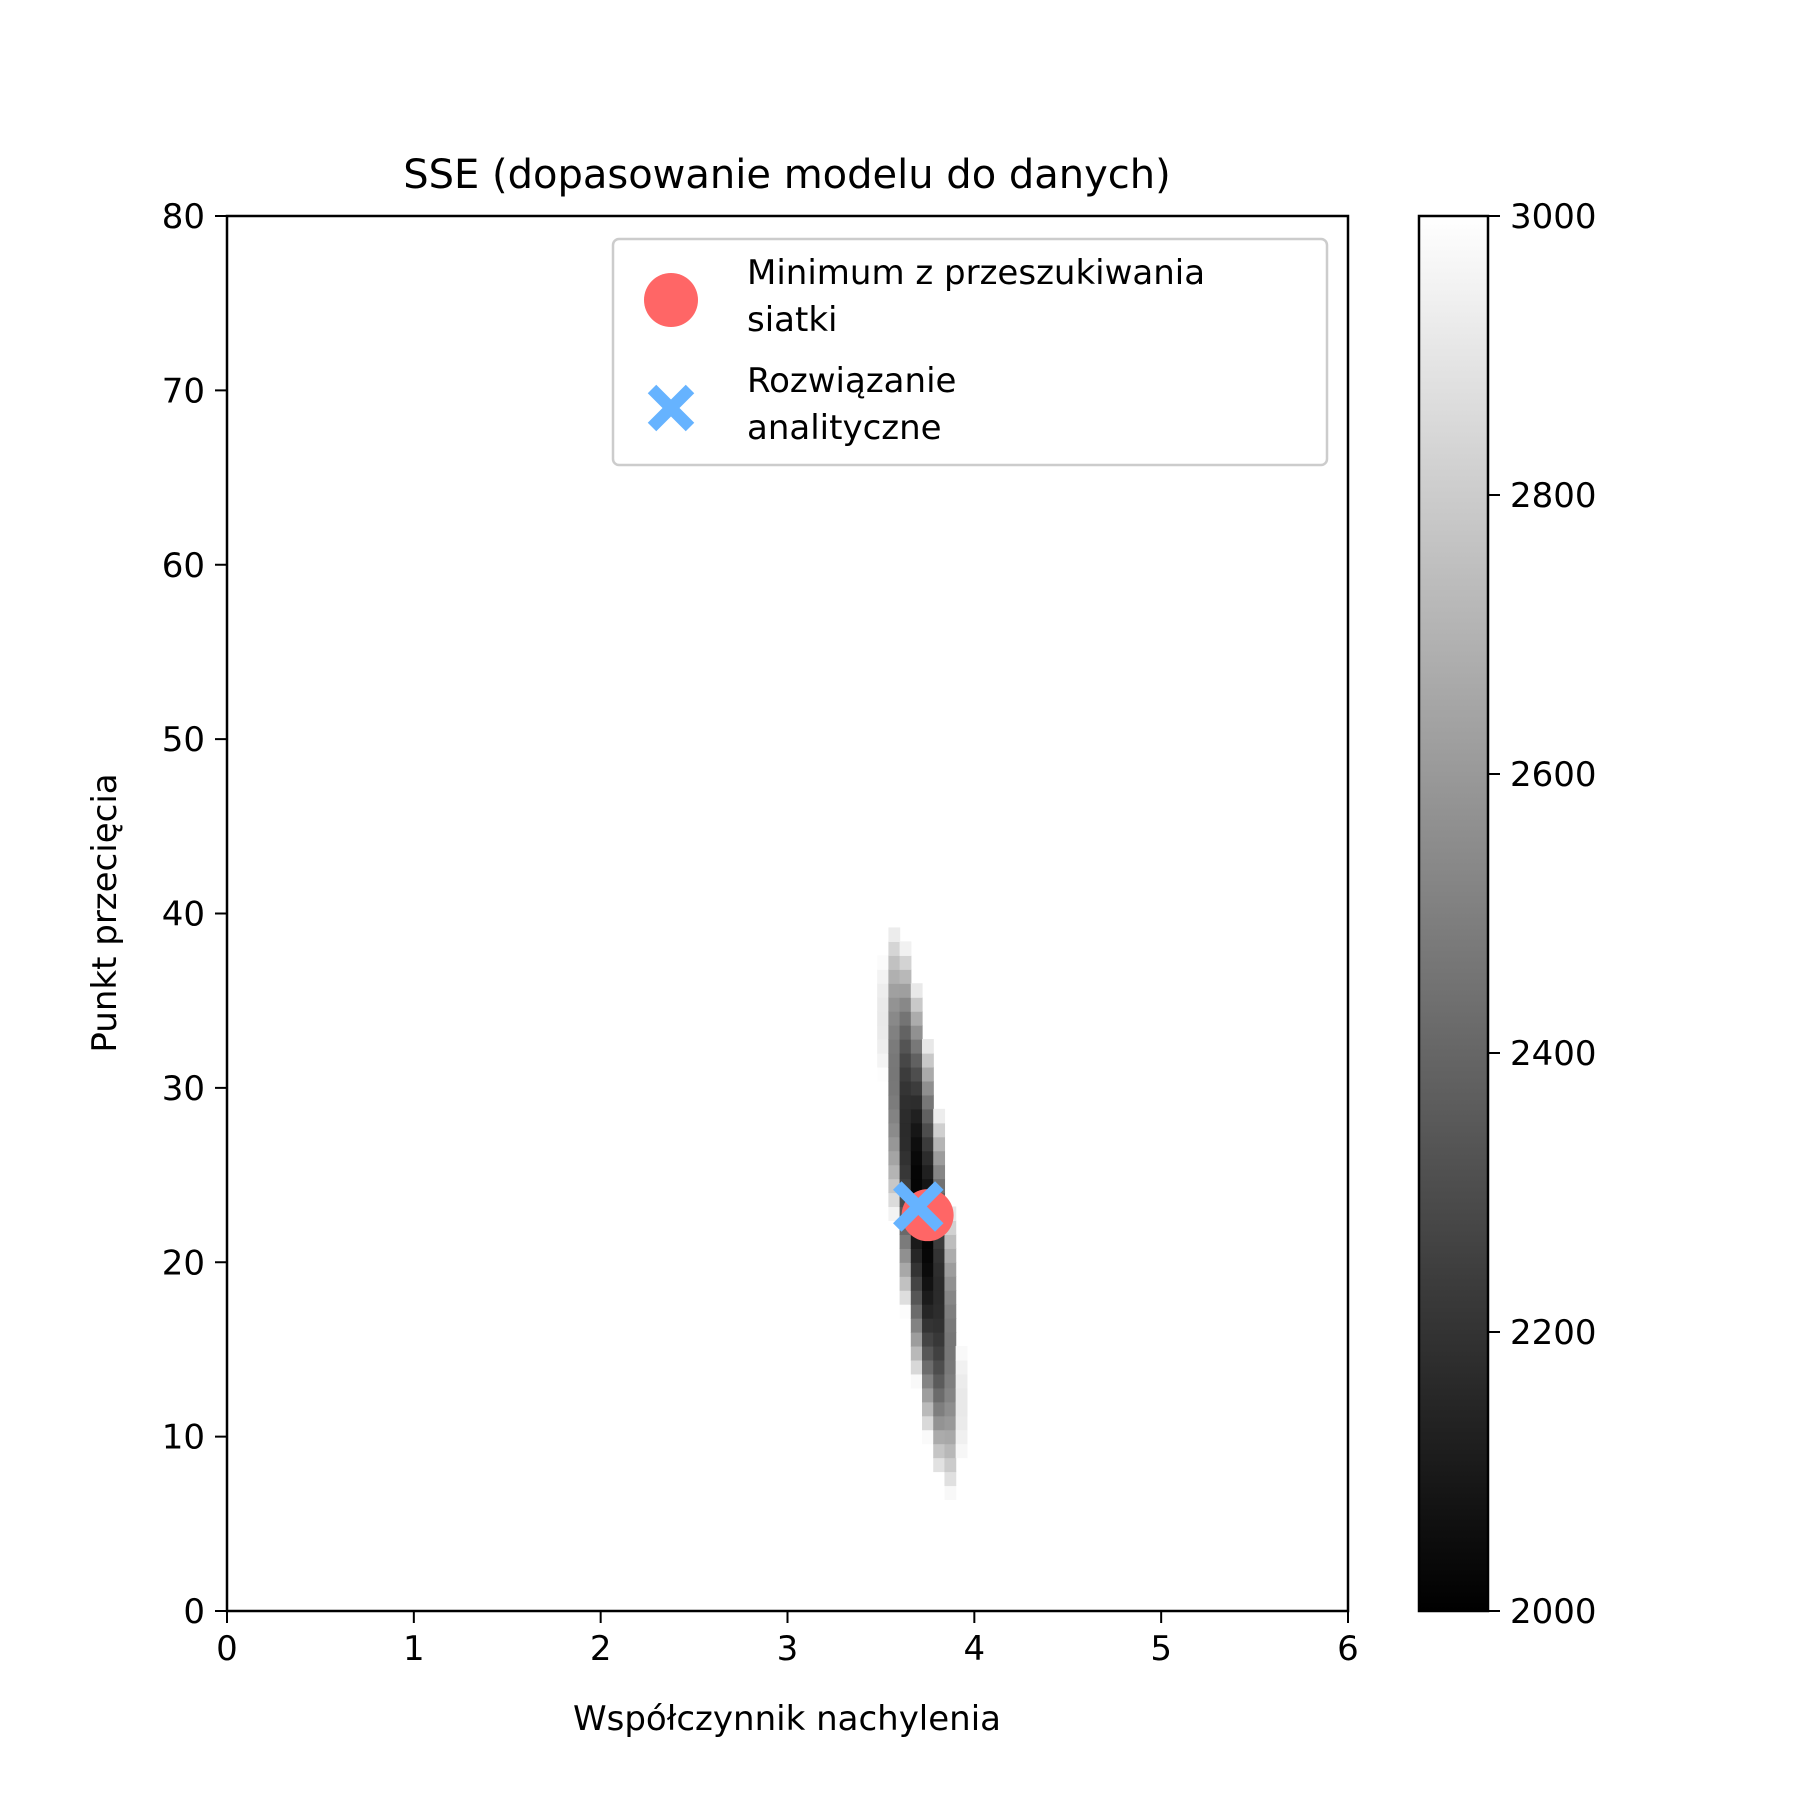  I want to click on legend-box, so click(970, 352).